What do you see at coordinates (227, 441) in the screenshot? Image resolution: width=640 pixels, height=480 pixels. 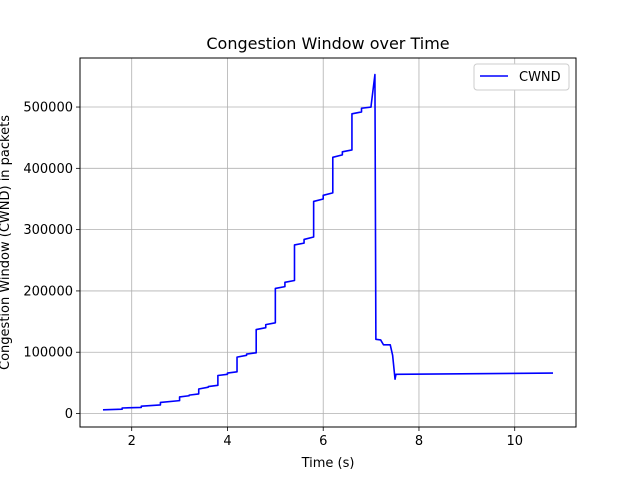 I see `x-tick-label: 4` at bounding box center [227, 441].